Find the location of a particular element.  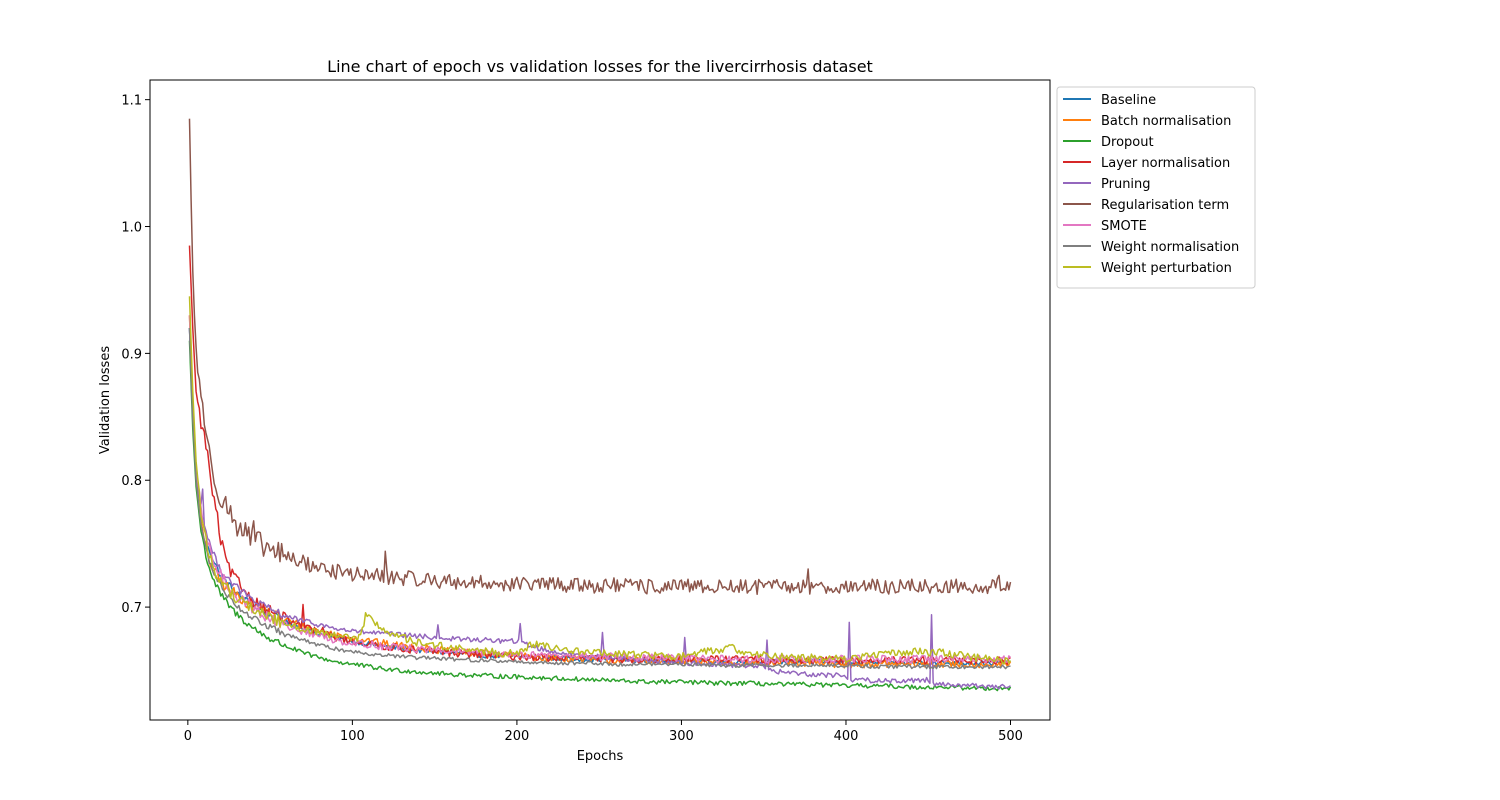

legend-label: Baseline is located at coordinates (1128, 100).